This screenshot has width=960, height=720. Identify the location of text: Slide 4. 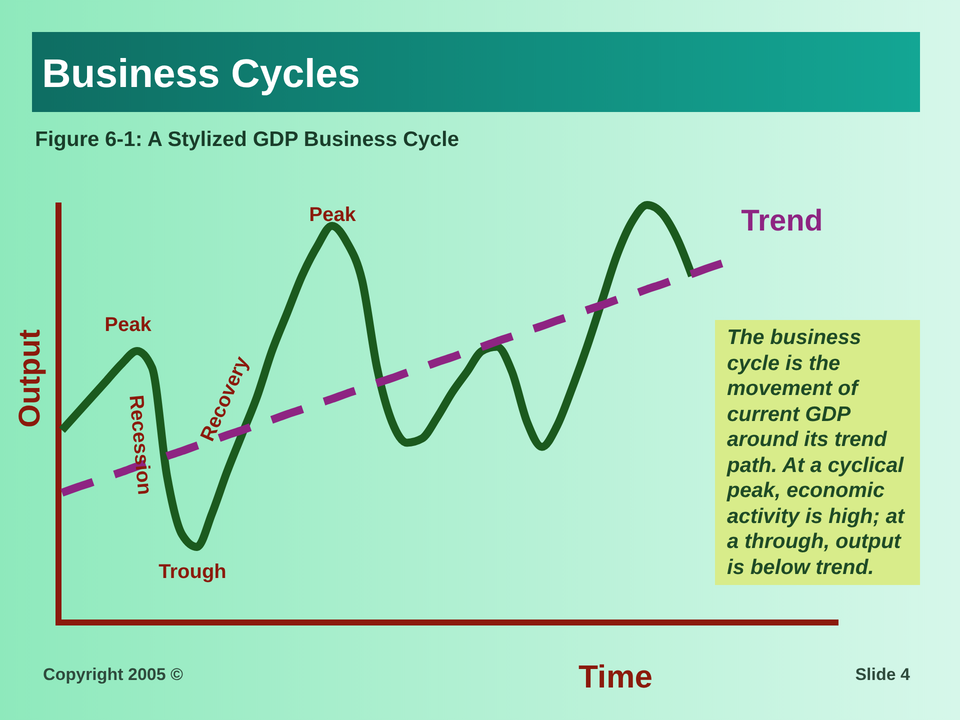
(882, 674).